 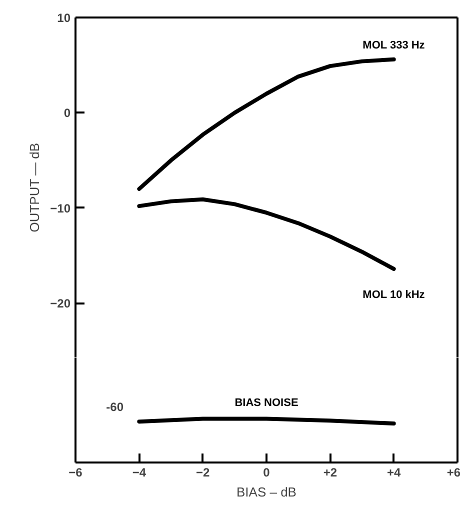 I want to click on x-tick-label: −4, so click(x=139, y=473).